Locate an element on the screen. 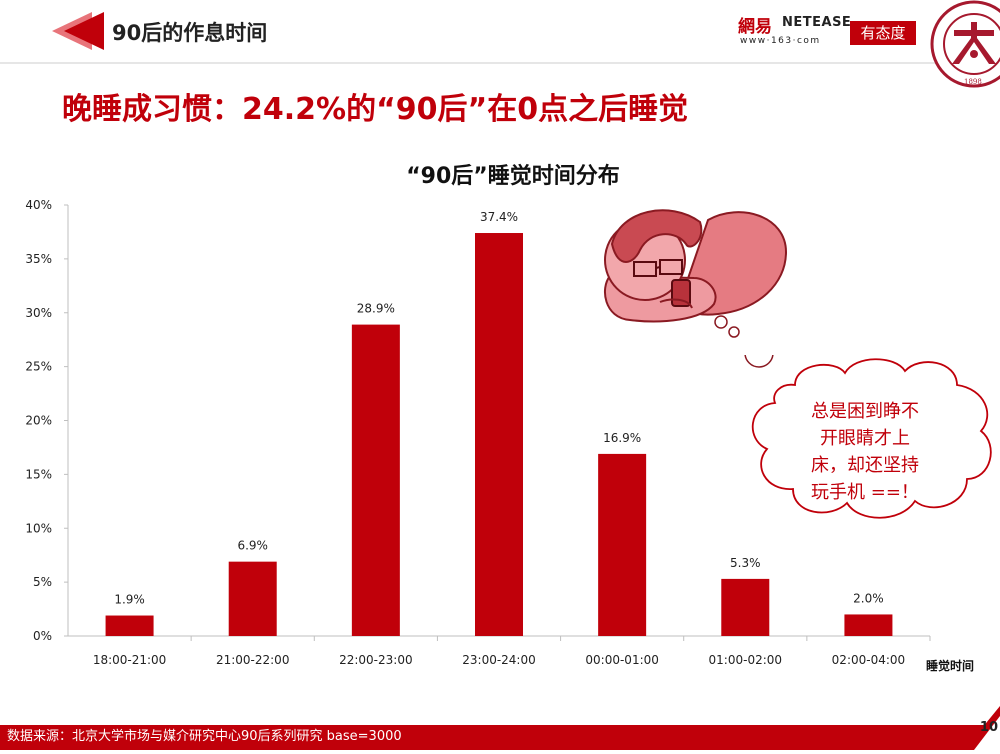  x-tick-label: 23:00-24:00 is located at coordinates (499, 660).